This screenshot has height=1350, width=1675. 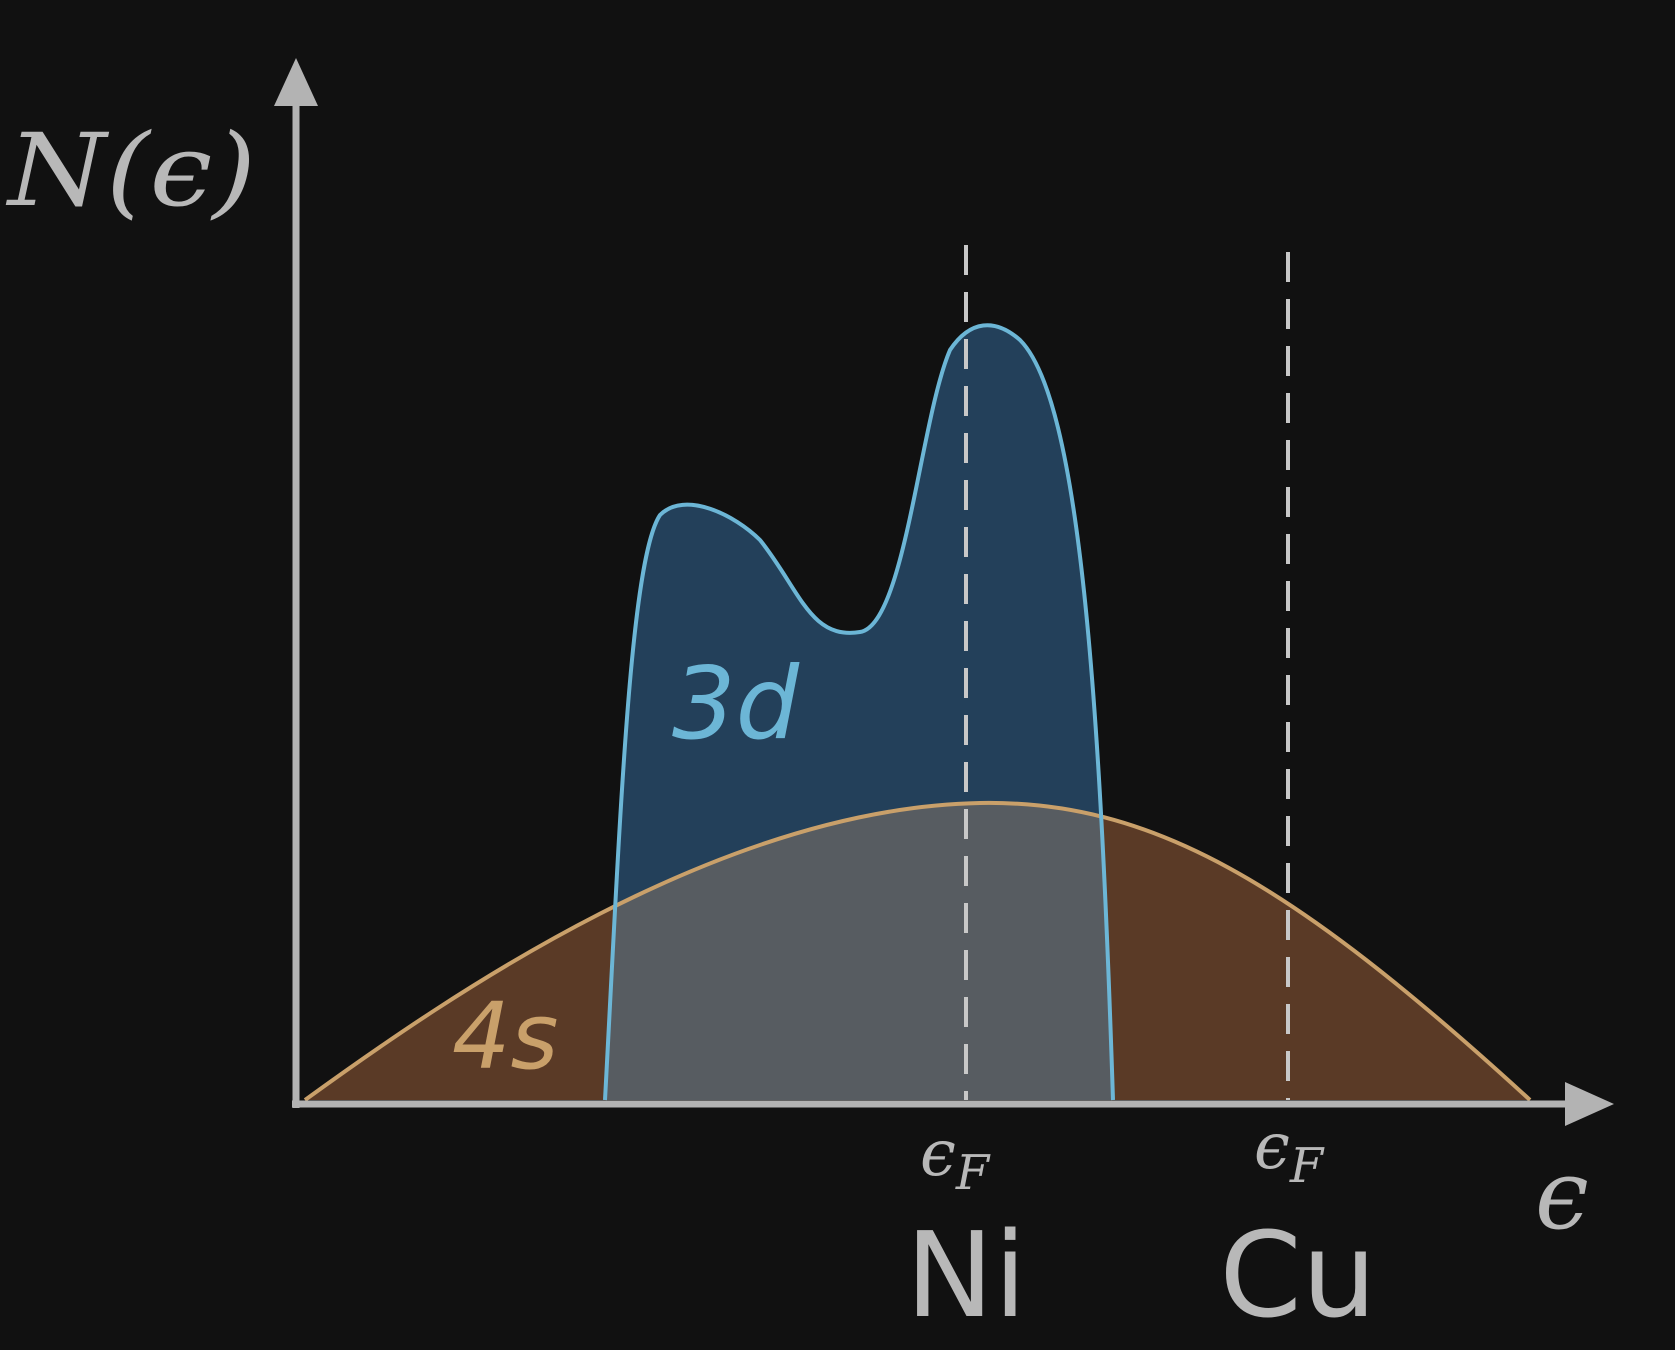 What do you see at coordinates (1562, 1195) in the screenshot?
I see `x-axis-label: ϵ` at bounding box center [1562, 1195].